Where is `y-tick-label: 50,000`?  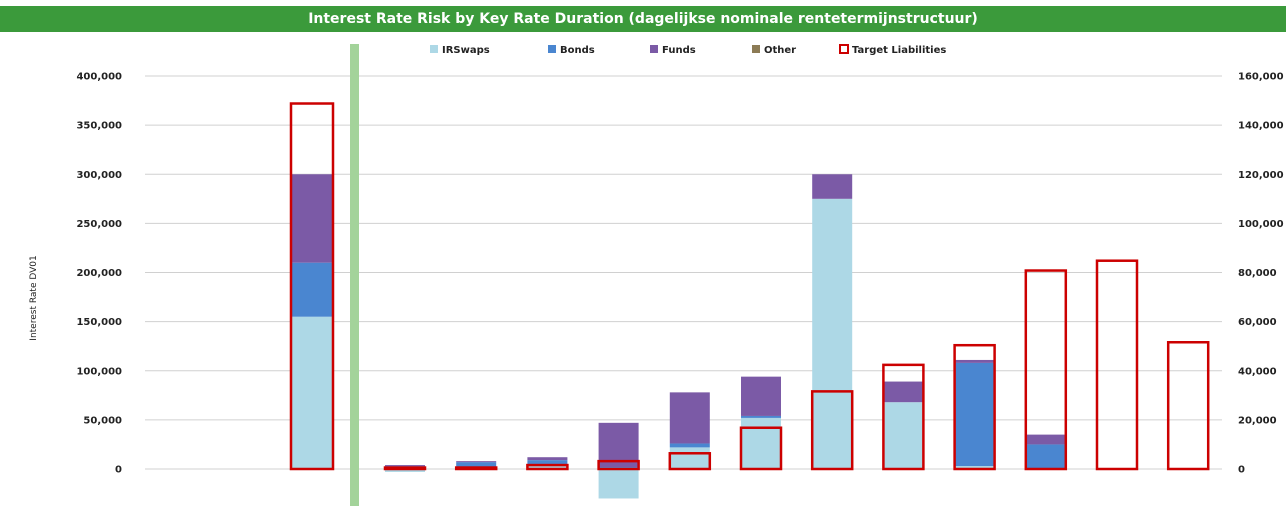
y-tick-label: 50,000 is located at coordinates (102, 420).